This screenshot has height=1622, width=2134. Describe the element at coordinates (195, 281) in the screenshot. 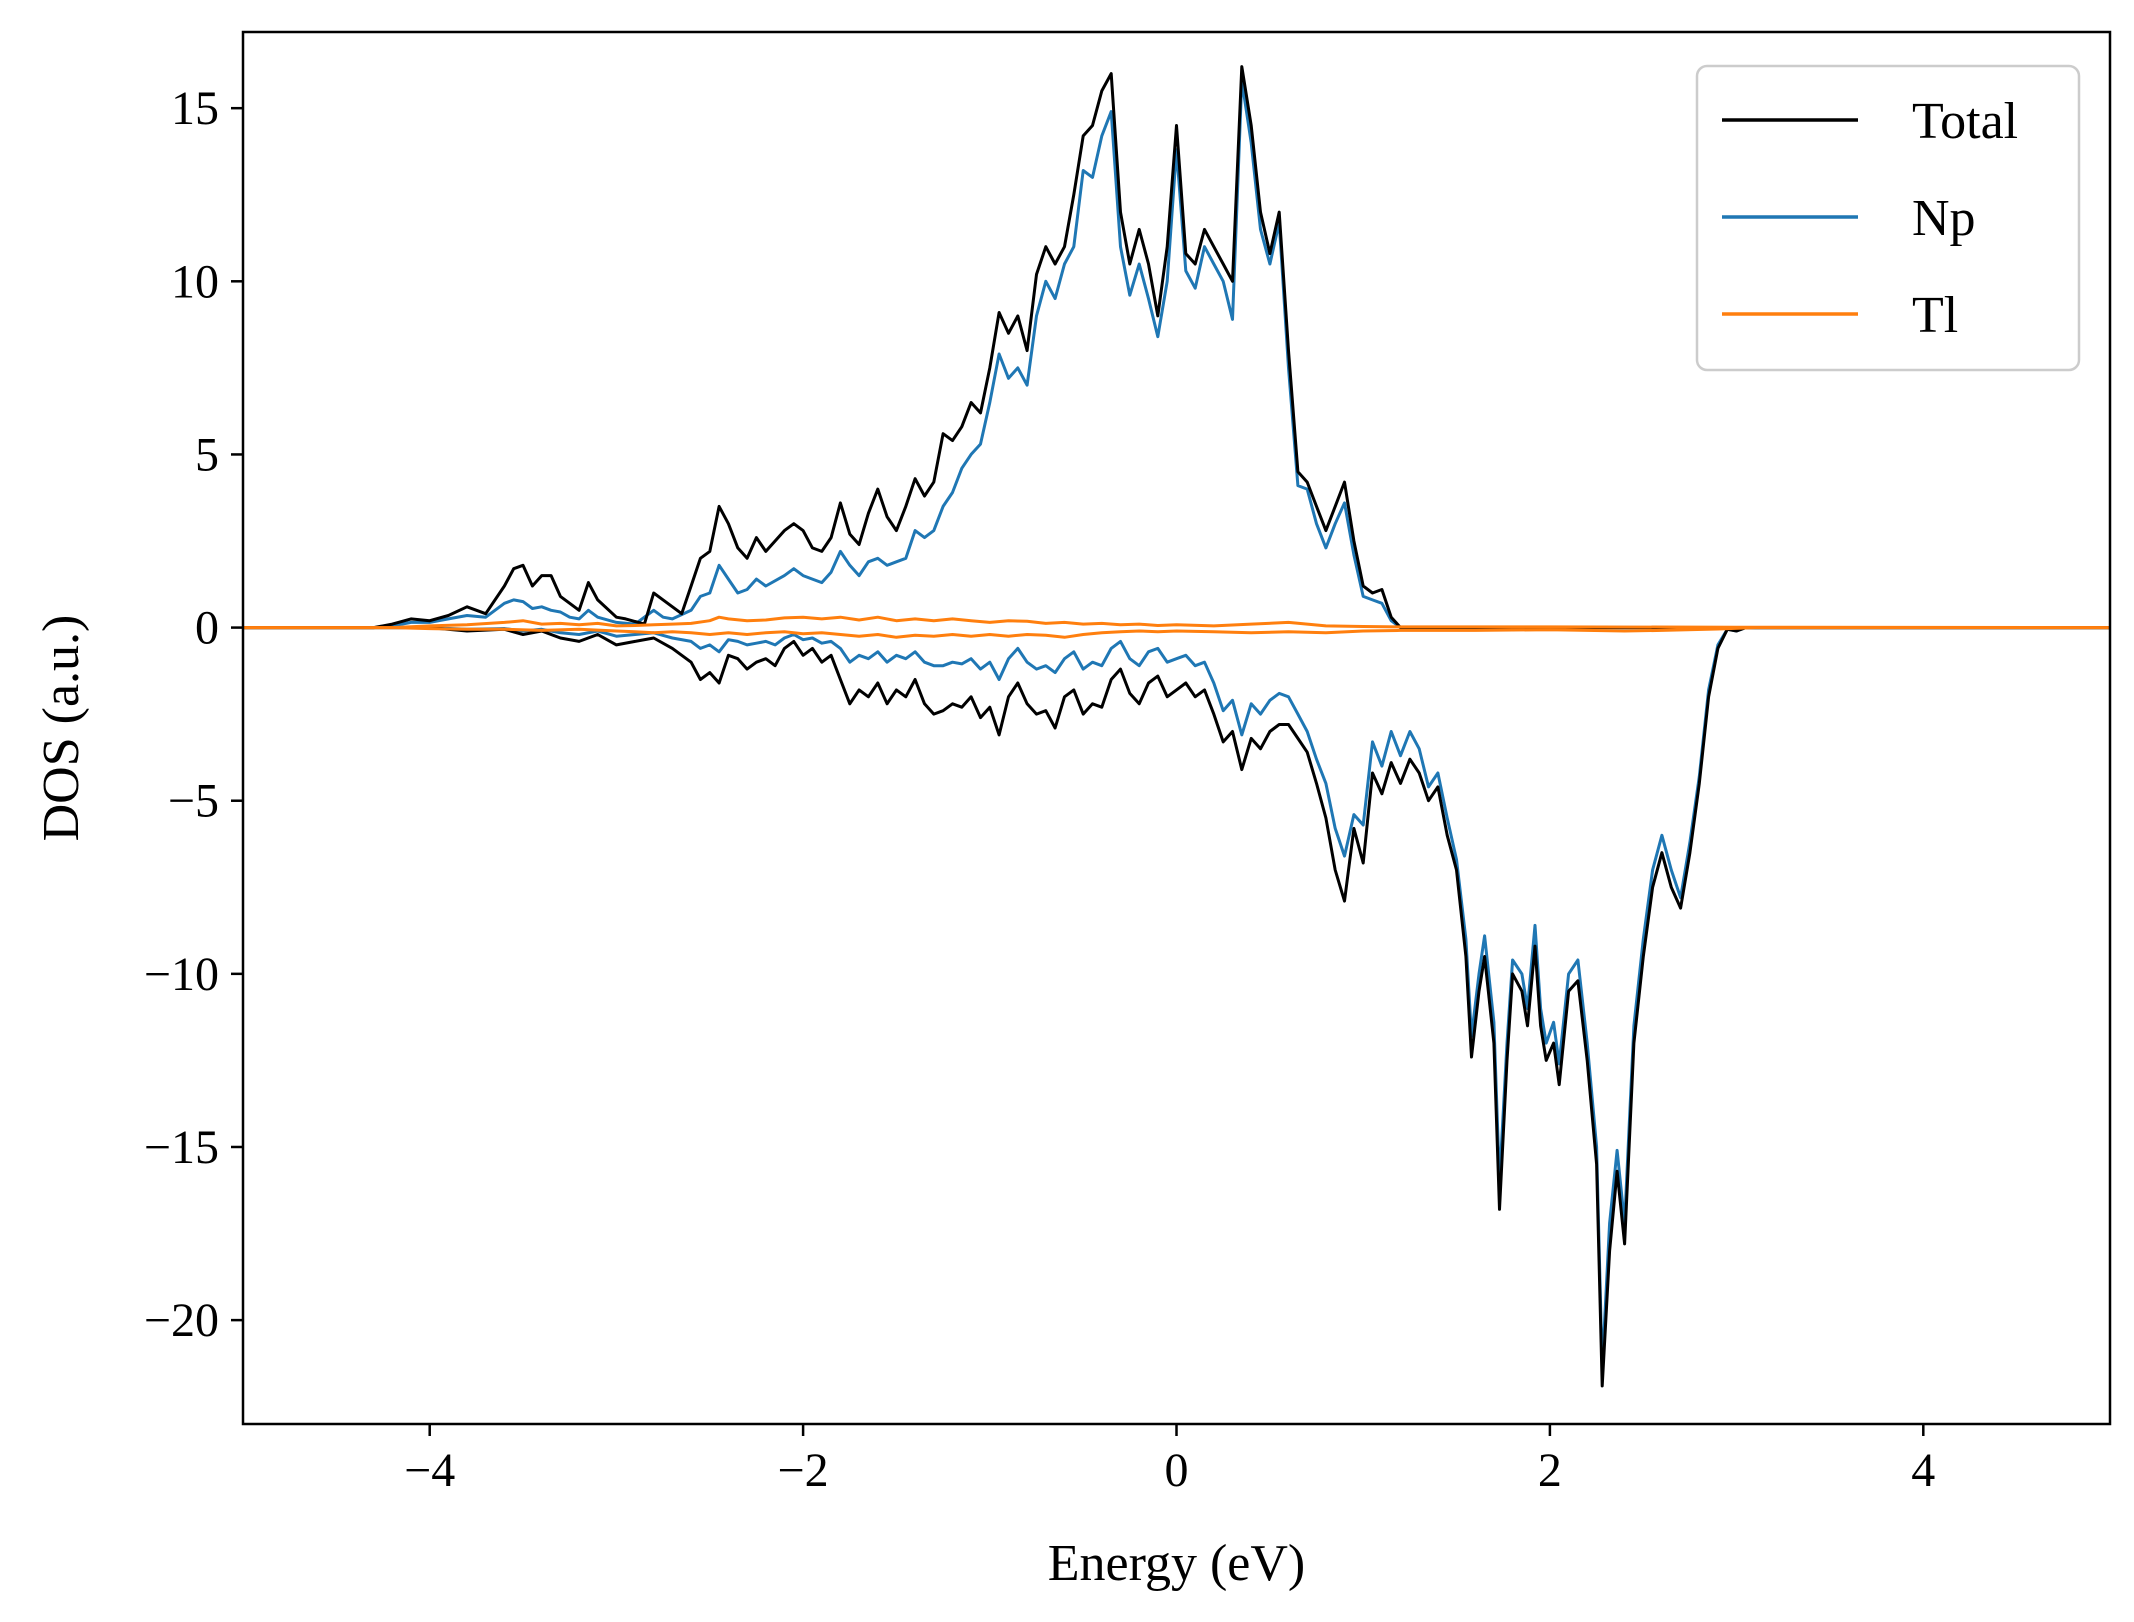

I see `y-tick-label: 10` at that location.